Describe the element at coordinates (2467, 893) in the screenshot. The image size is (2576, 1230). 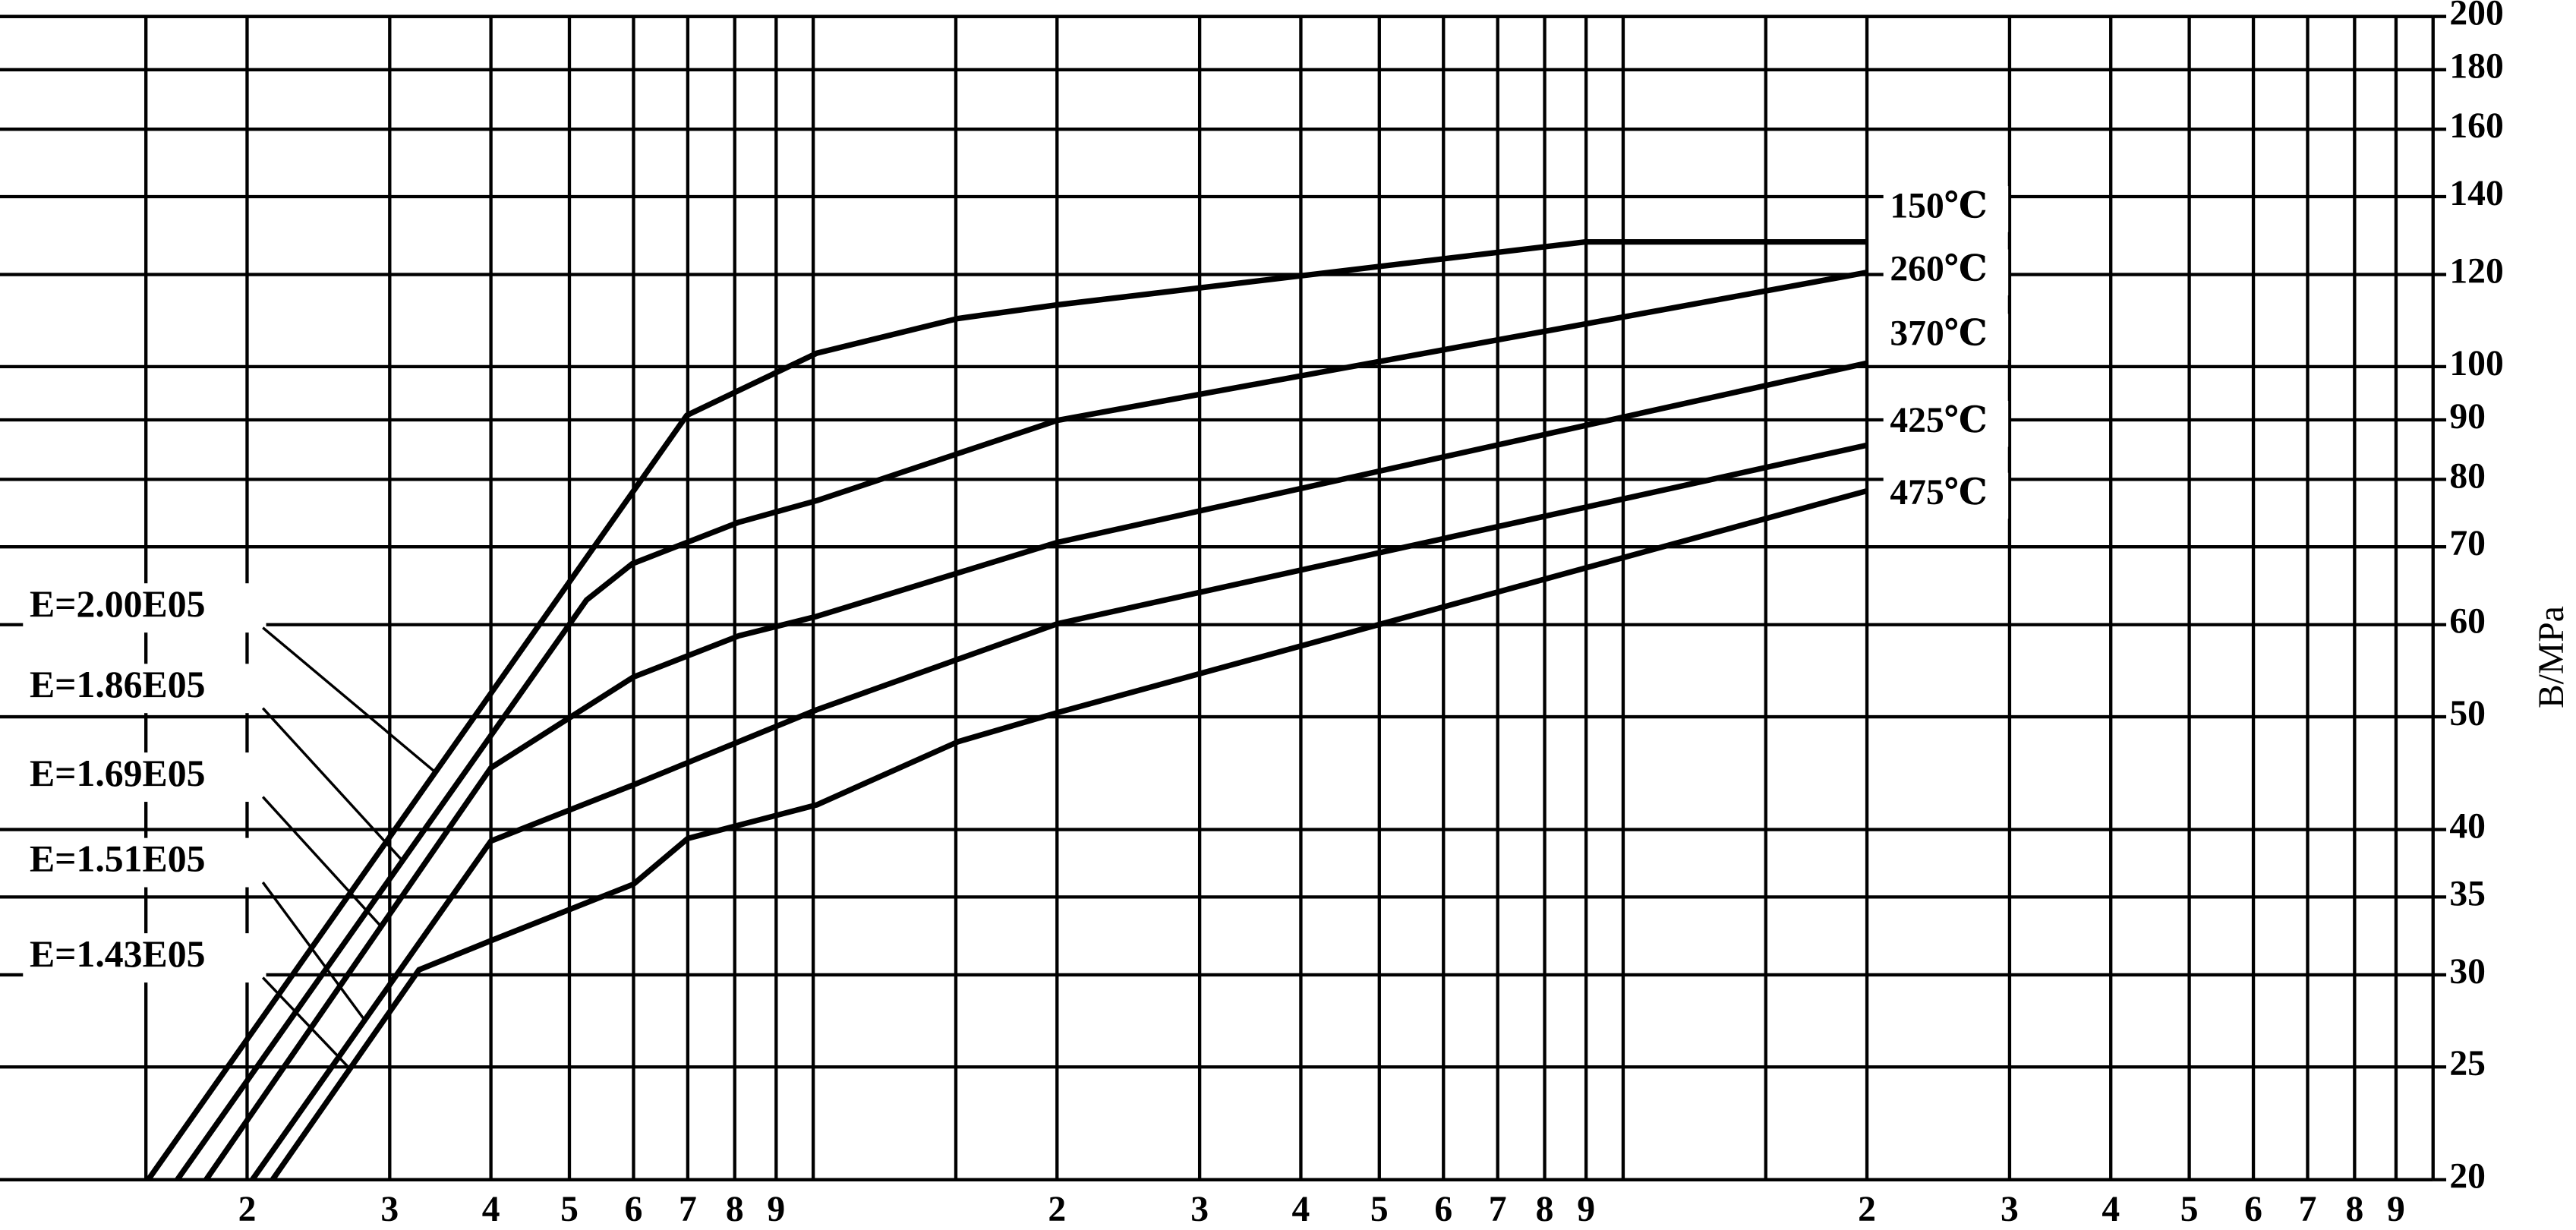
I see `y-tick-label: 35` at that location.